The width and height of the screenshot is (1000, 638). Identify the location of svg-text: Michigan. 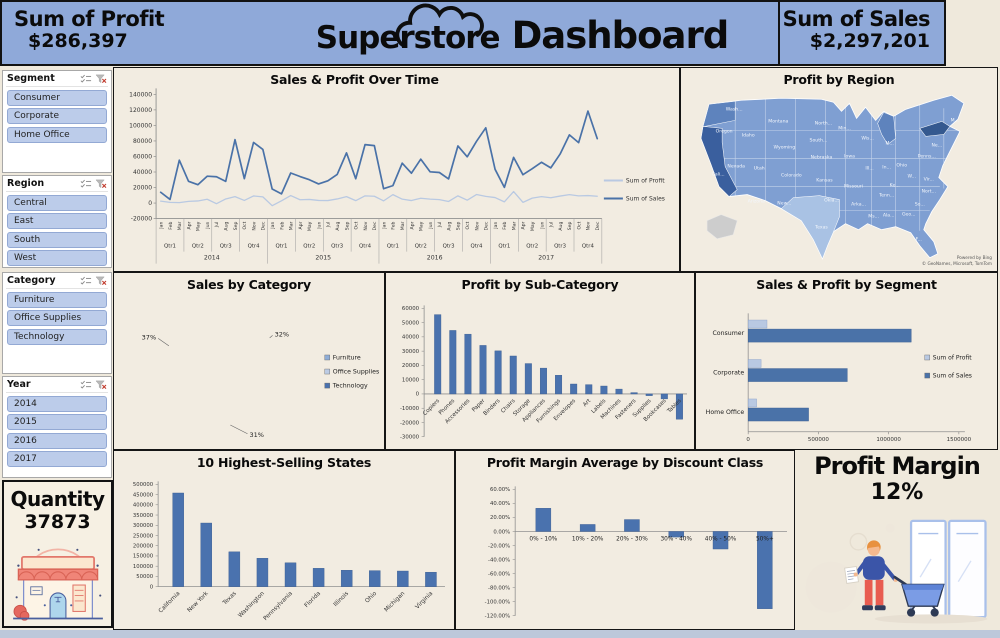
(395, 602).